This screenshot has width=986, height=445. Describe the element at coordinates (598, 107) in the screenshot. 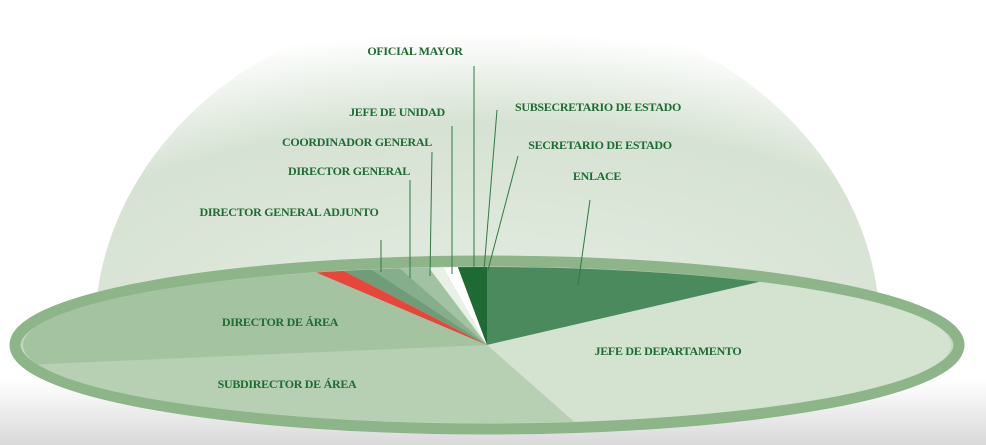

I see `slice-label: SUBSECRETARIO DE ESTADO` at that location.